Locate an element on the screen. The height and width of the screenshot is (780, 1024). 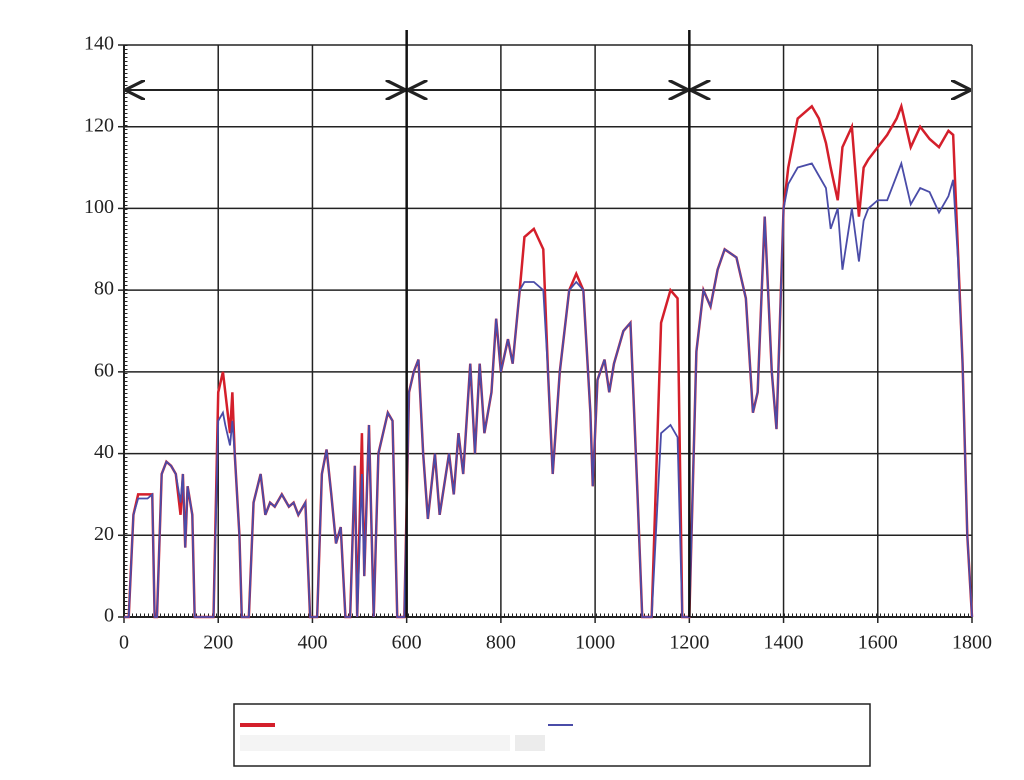
x-tick-label: 200 is located at coordinates (218, 643).